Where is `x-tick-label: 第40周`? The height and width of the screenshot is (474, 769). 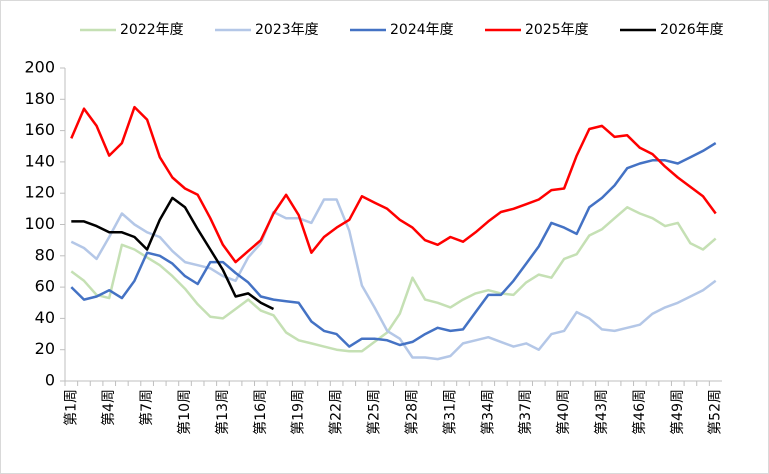 x-tick-label: 第40周 is located at coordinates (563, 412).